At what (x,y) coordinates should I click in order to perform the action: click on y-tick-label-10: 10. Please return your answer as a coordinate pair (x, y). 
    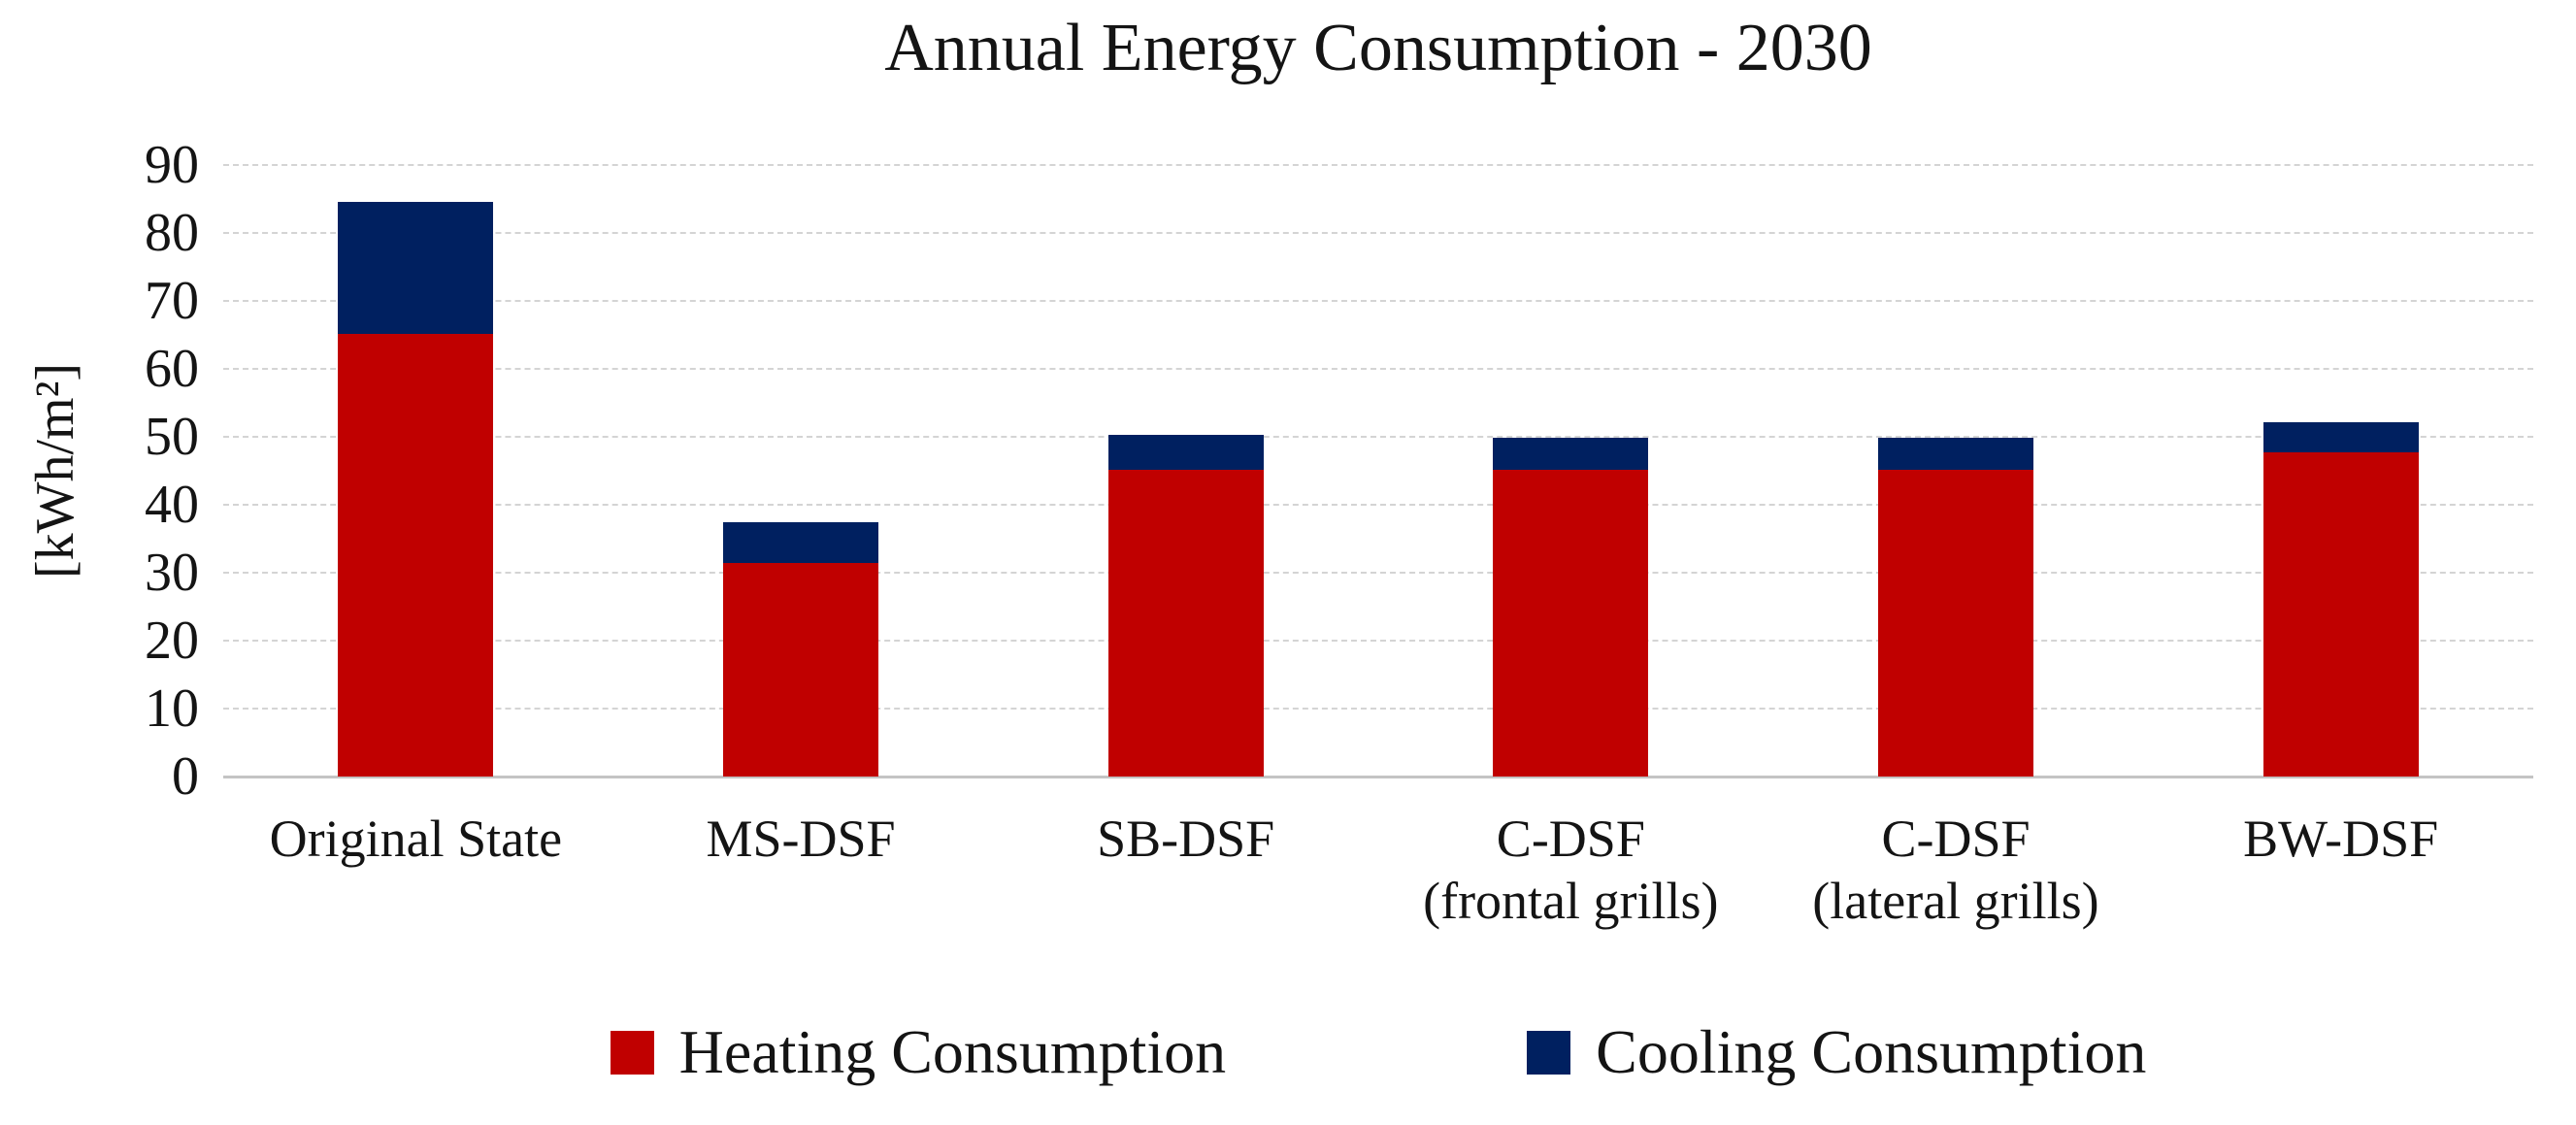
    Looking at the image, I should click on (172, 708).